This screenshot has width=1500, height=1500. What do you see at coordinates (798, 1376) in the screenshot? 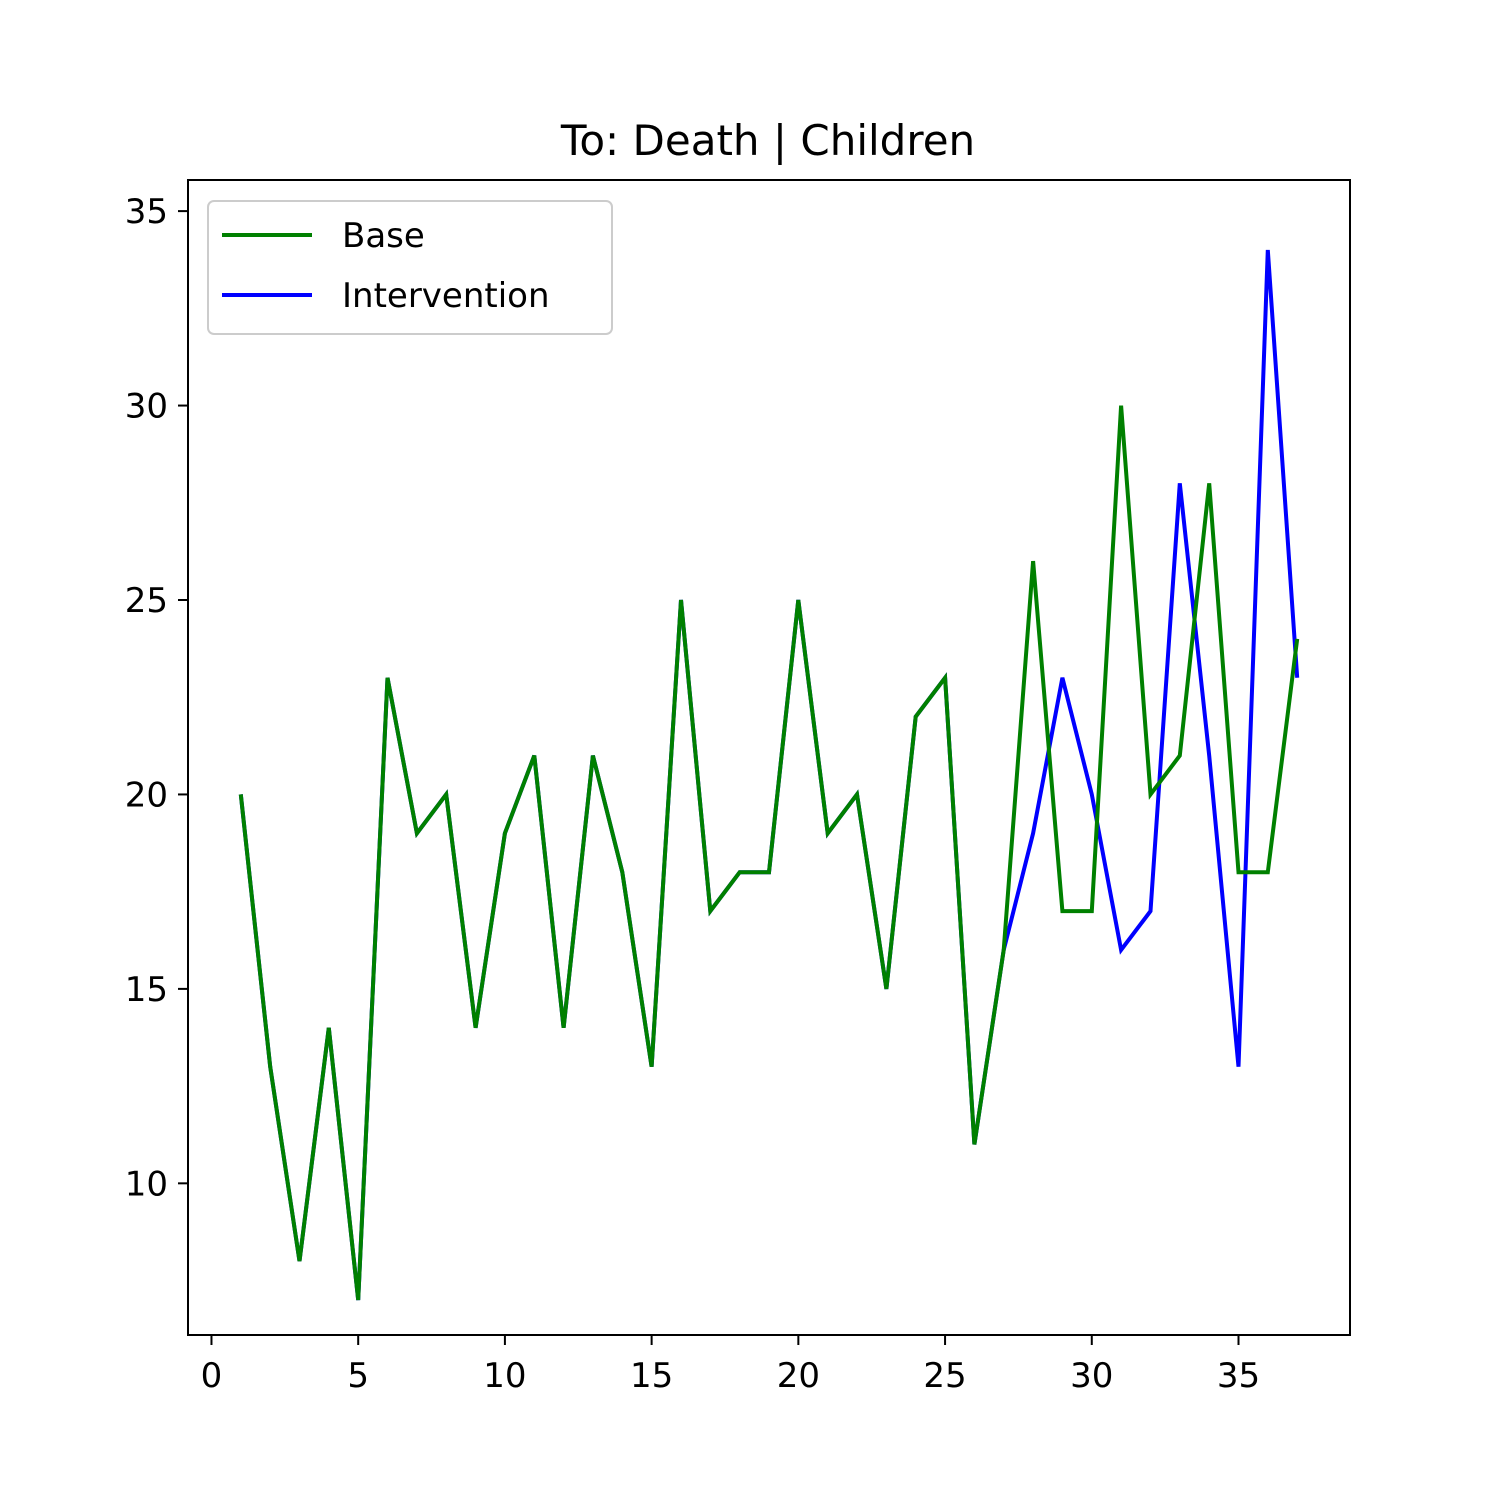
I see `x-tick-label: 20` at bounding box center [798, 1376].